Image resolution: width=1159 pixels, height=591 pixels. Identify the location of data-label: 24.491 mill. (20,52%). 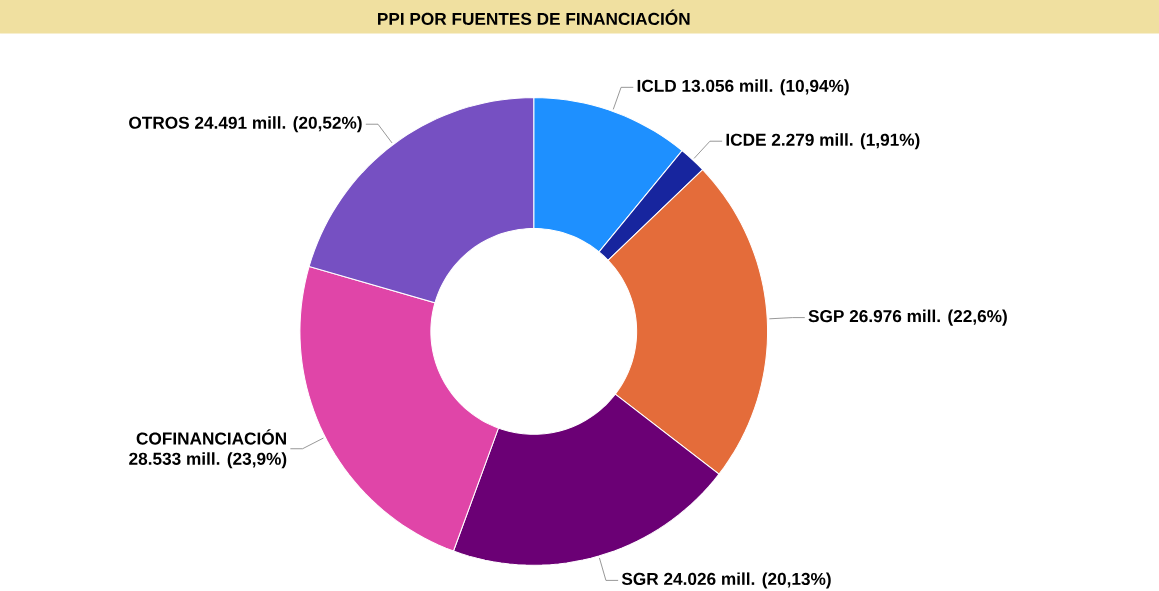
(278, 124).